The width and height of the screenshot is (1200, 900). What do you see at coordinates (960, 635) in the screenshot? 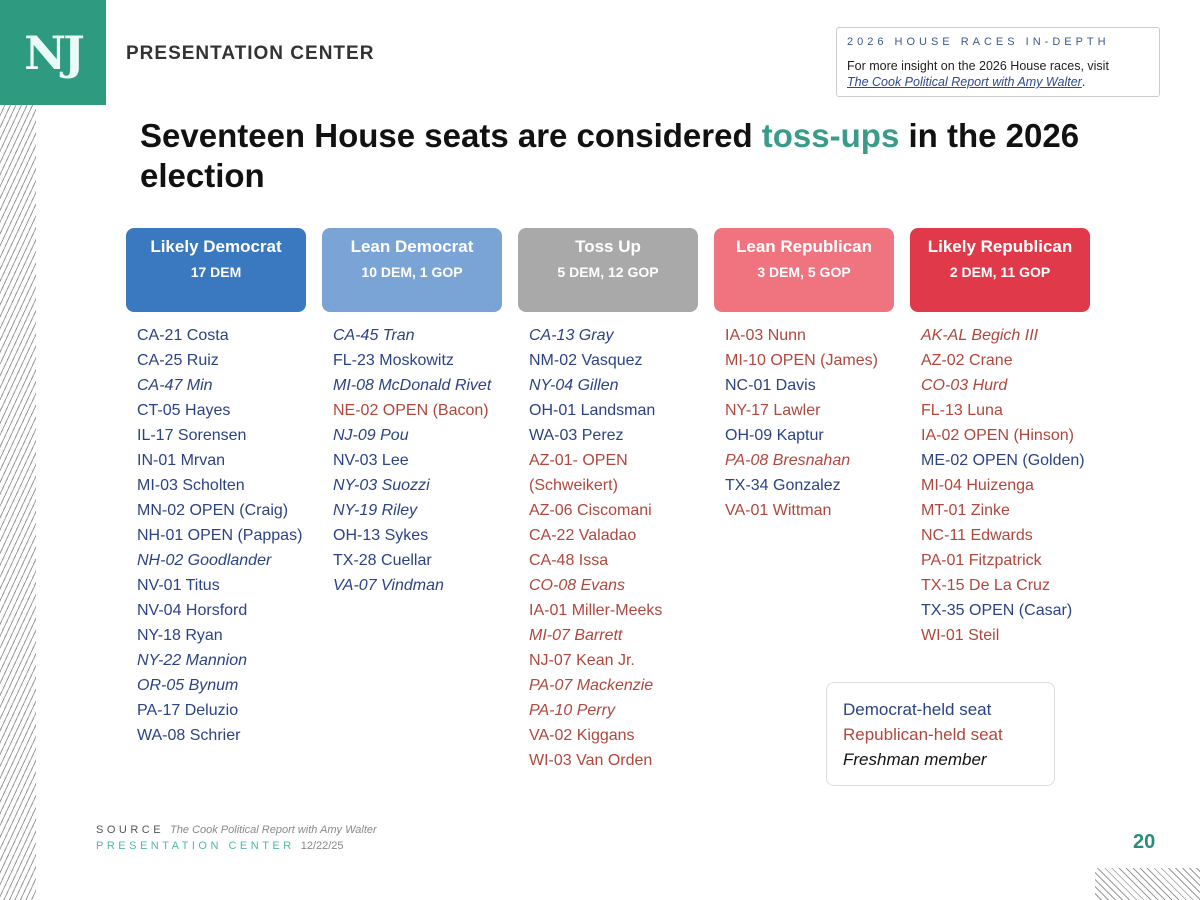
I see `seat-item: WI-01 Steil` at bounding box center [960, 635].